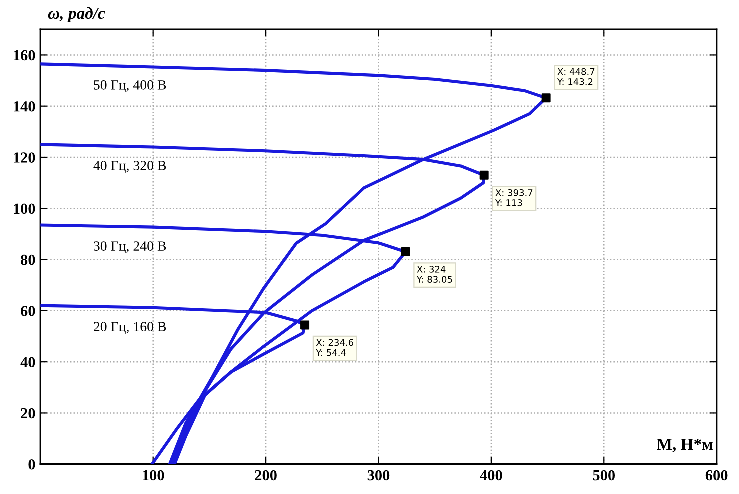  I want to click on y-tick-label: 20, so click(28, 413).